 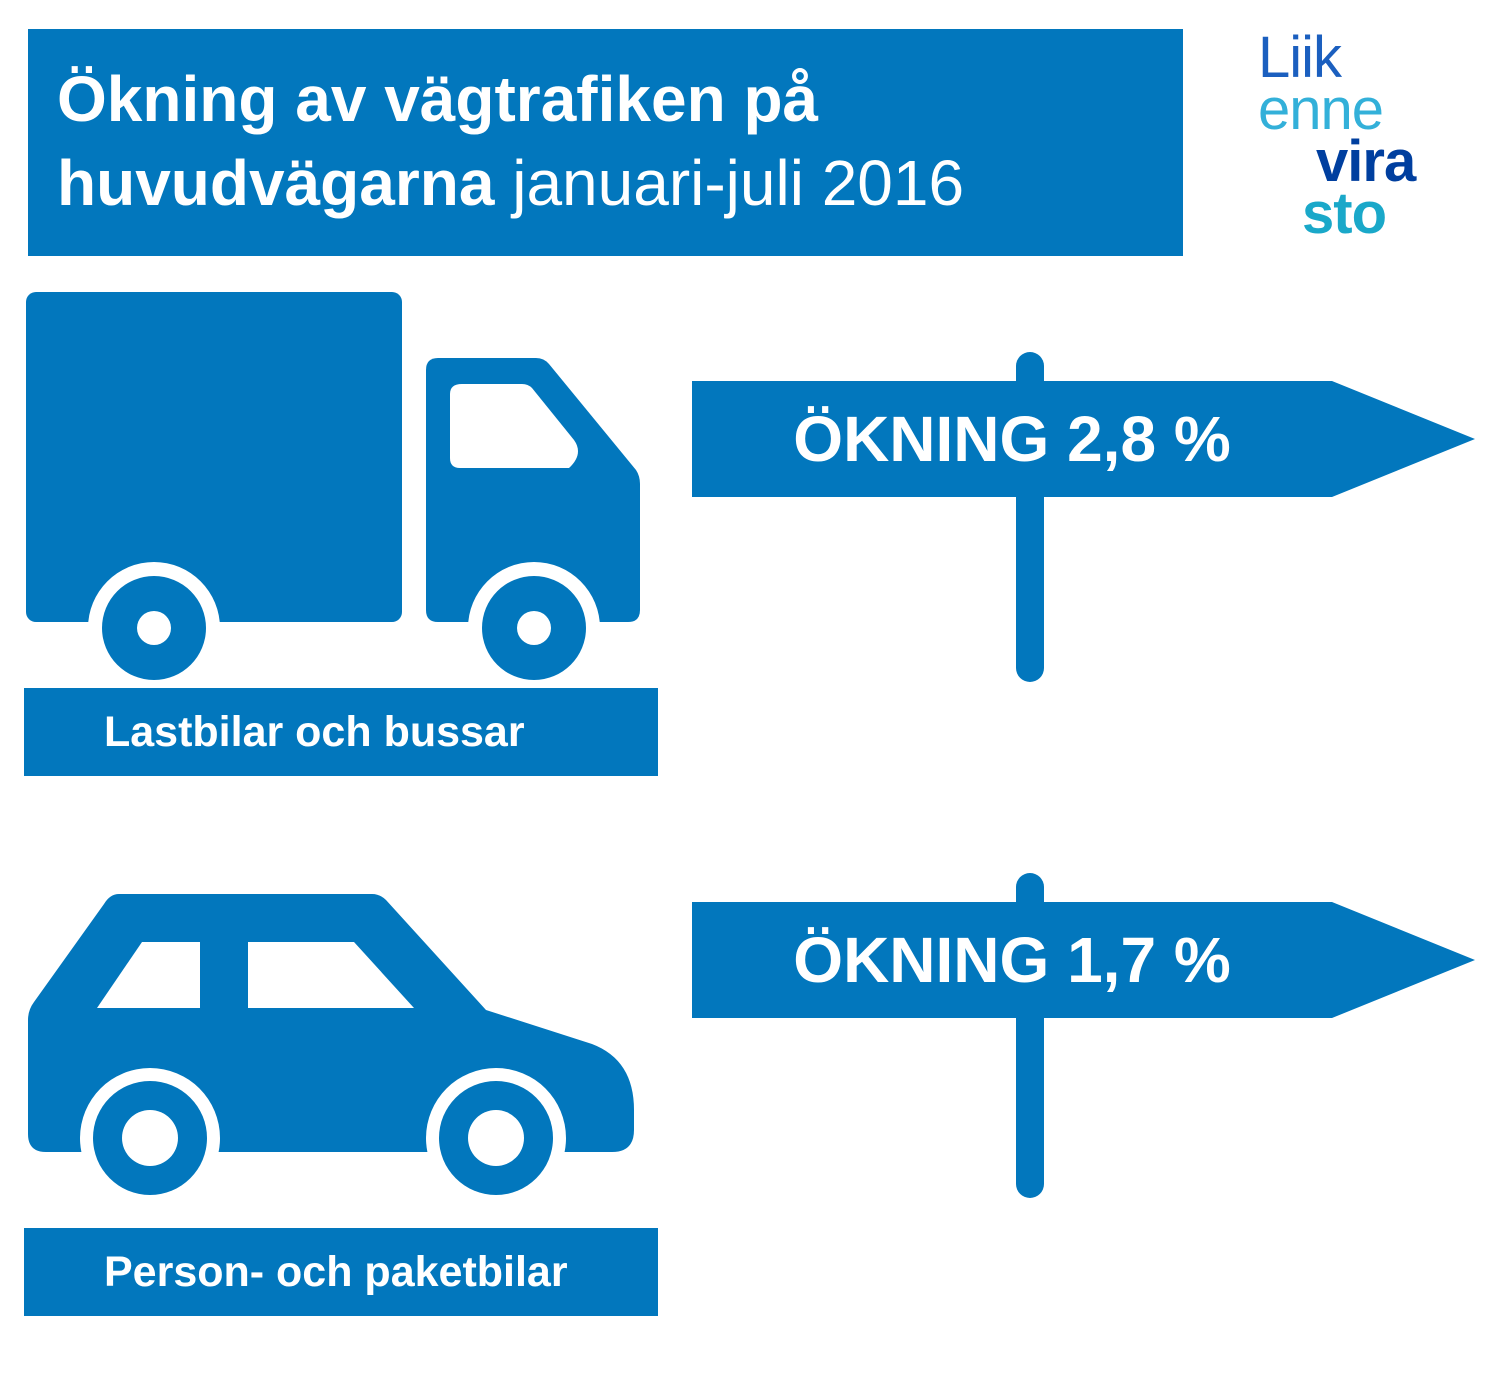 I want to click on car-icon, so click(x=331, y=1051).